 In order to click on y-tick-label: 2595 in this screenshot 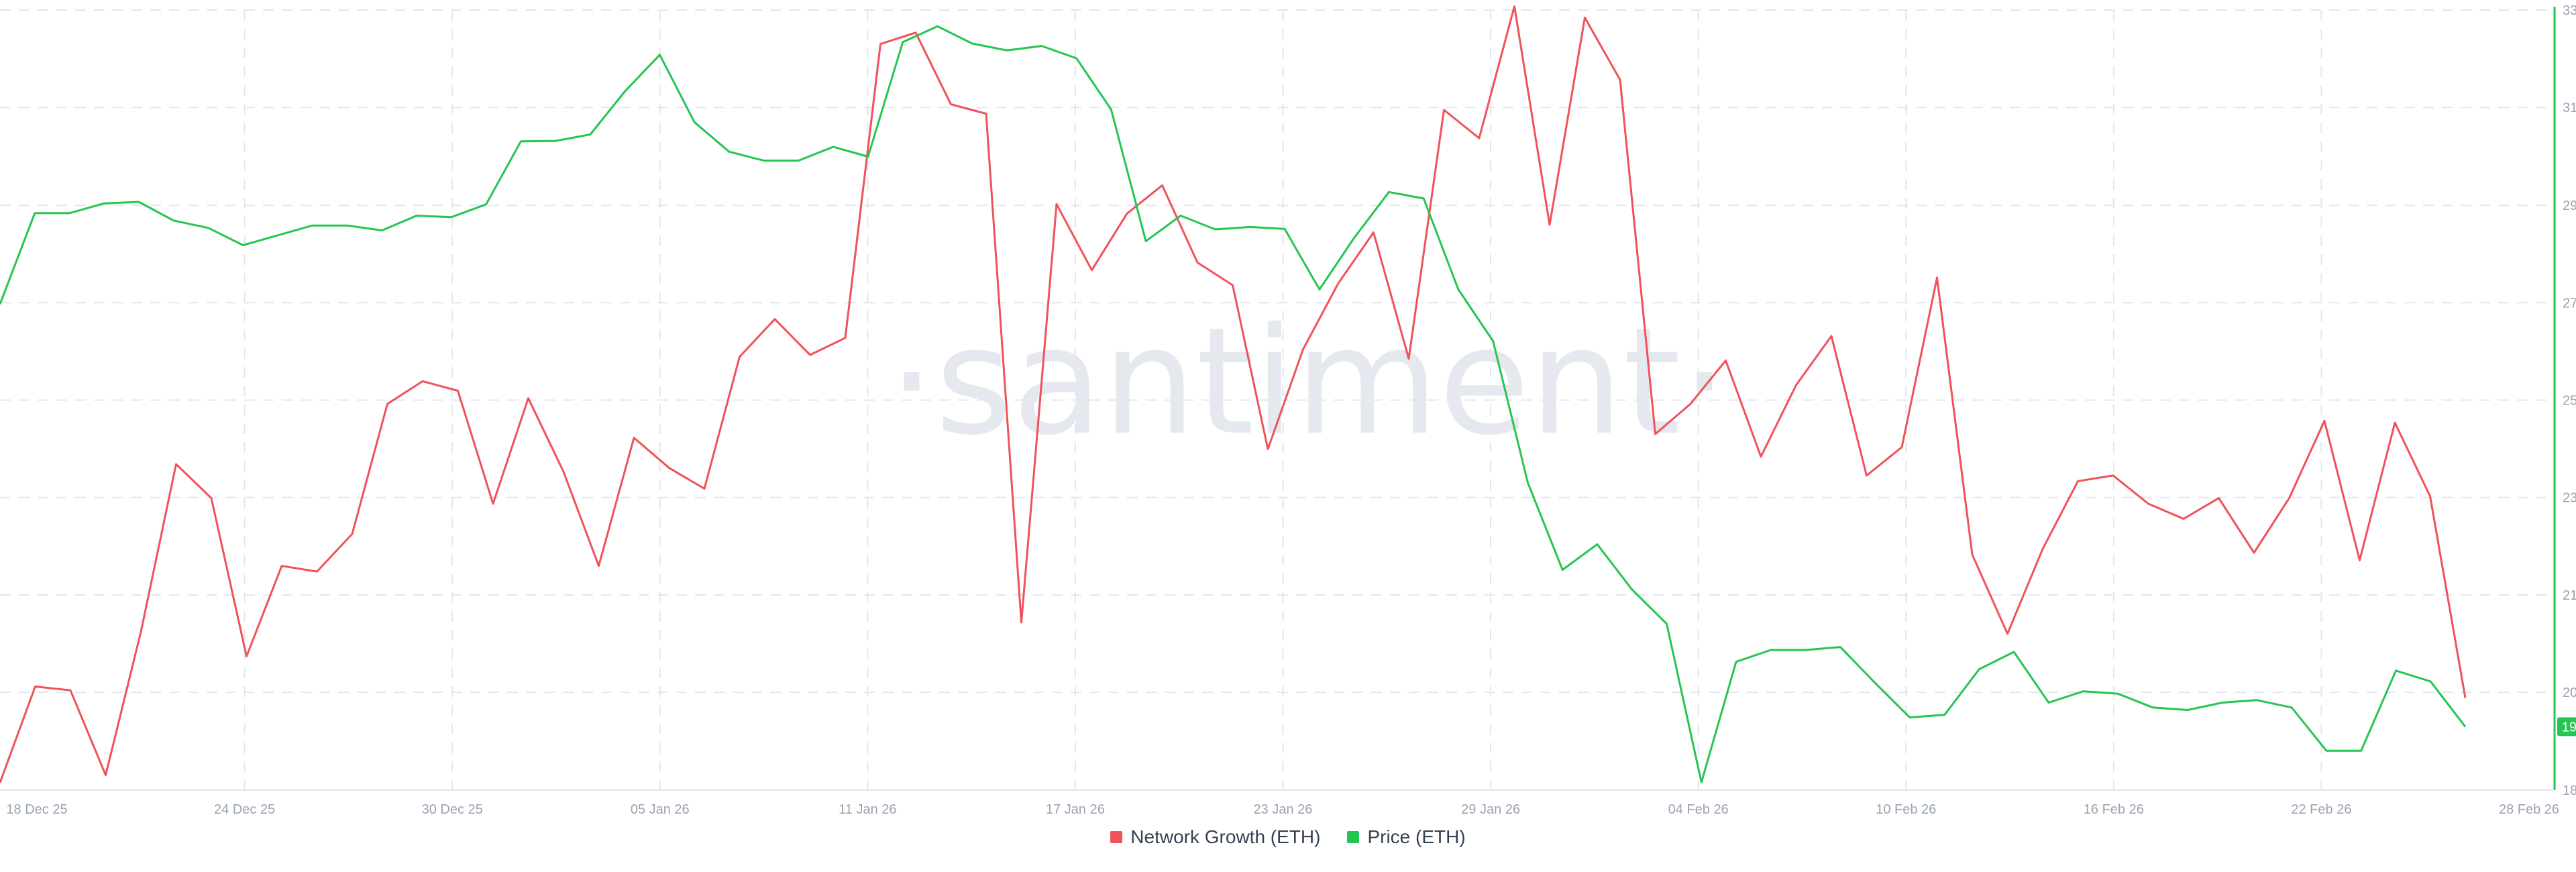, I will do `click(2569, 401)`.